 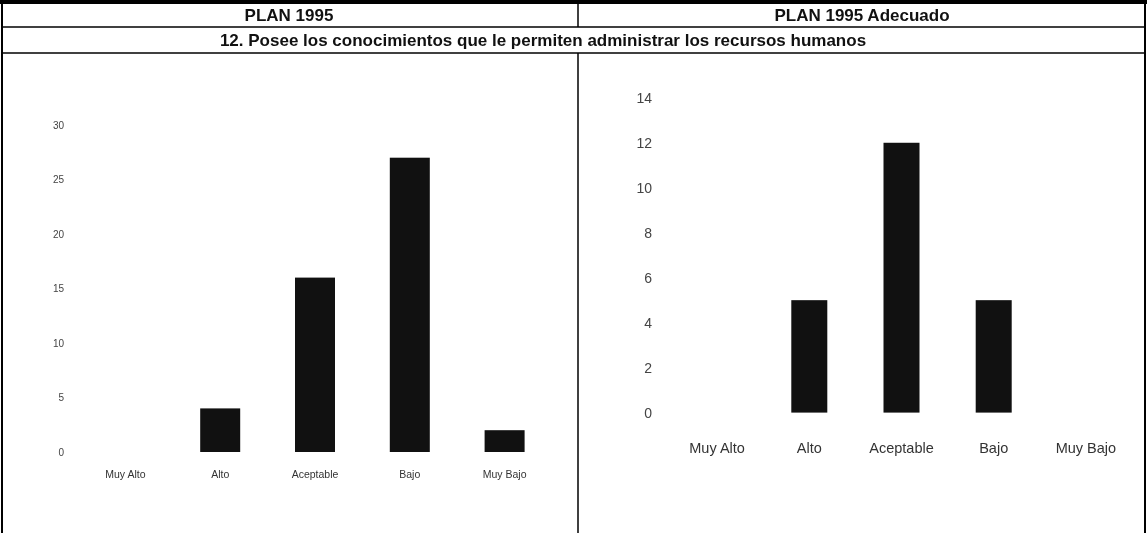 What do you see at coordinates (644, 142) in the screenshot?
I see `y-tick-label: 12` at bounding box center [644, 142].